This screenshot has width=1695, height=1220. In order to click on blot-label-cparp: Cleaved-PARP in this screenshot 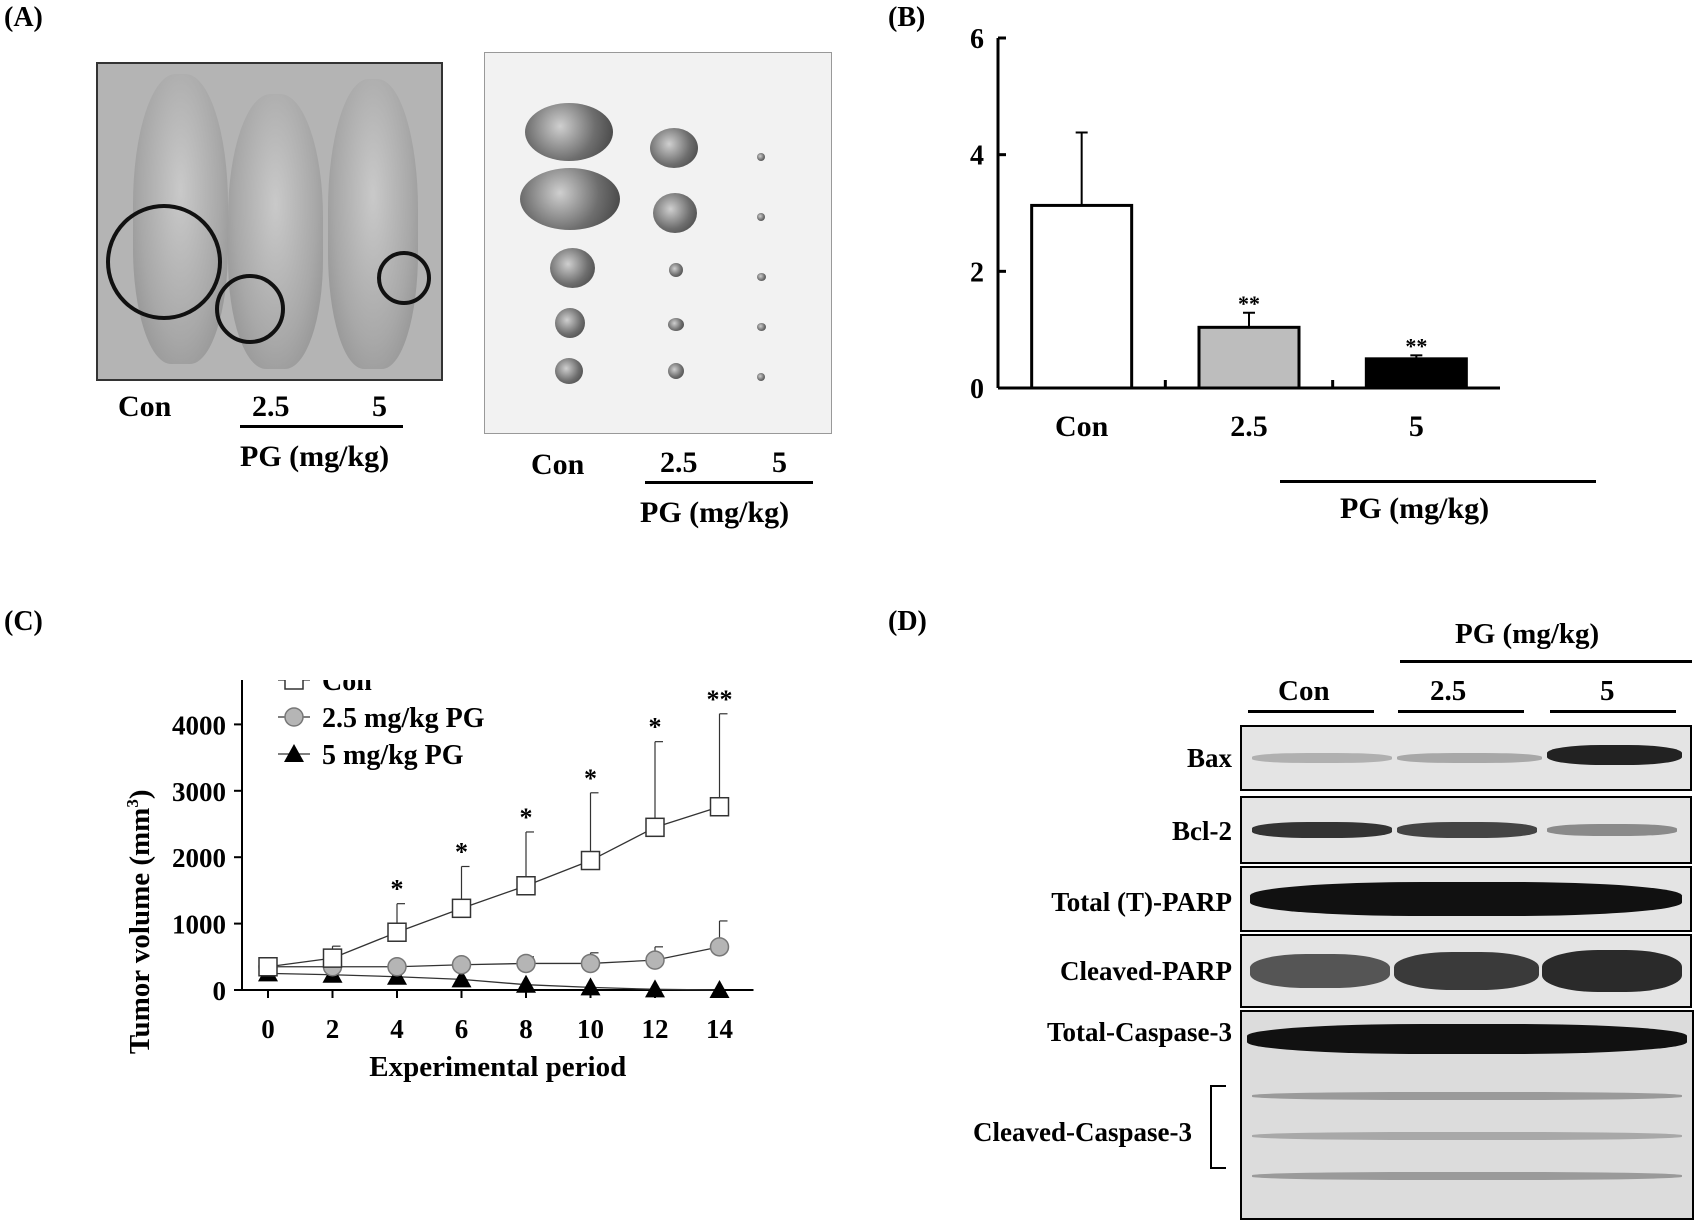, I will do `click(1146, 971)`.